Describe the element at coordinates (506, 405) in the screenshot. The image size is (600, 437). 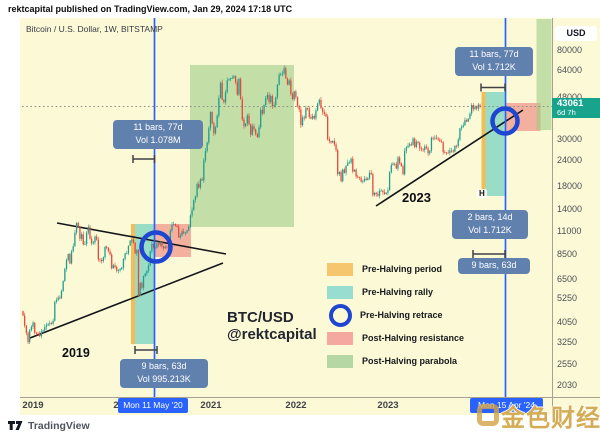
I see `halving-date-label-2024: Mon 15 Apr '24` at that location.